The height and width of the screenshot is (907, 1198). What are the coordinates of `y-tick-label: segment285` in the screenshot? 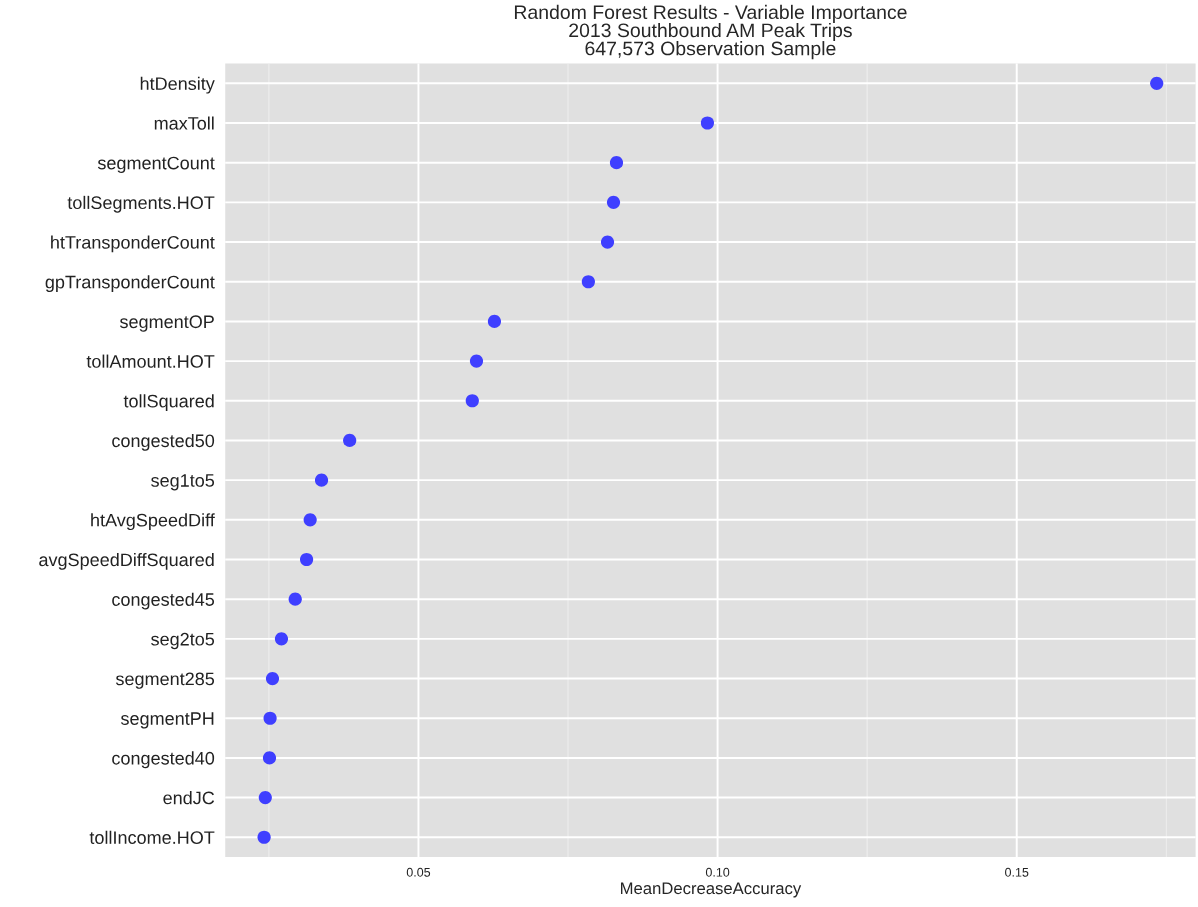 It's located at (165, 680).